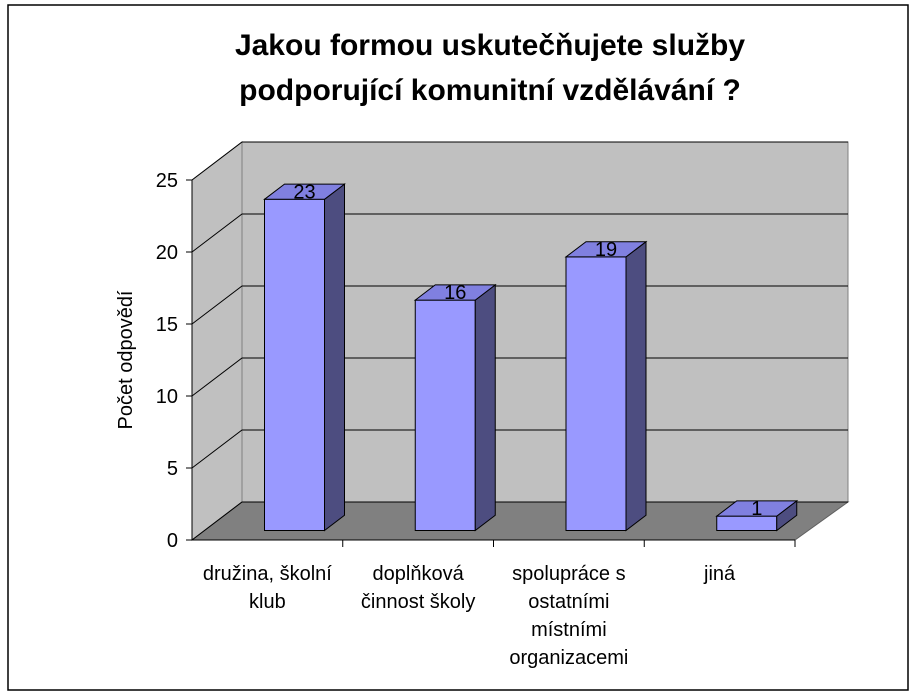 Image resolution: width=916 pixels, height=699 pixels. What do you see at coordinates (167, 181) in the screenshot?
I see `y-tick-label: 25` at bounding box center [167, 181].